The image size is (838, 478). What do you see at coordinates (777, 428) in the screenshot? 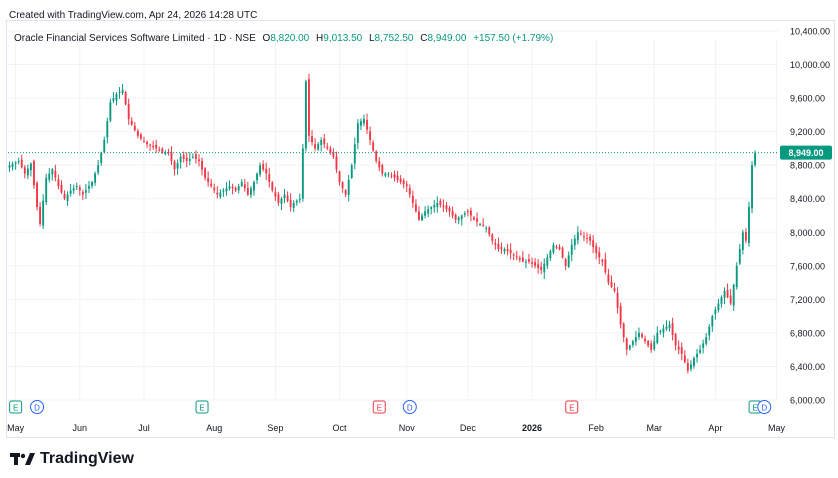
I see `x-tick-label: May` at bounding box center [777, 428].